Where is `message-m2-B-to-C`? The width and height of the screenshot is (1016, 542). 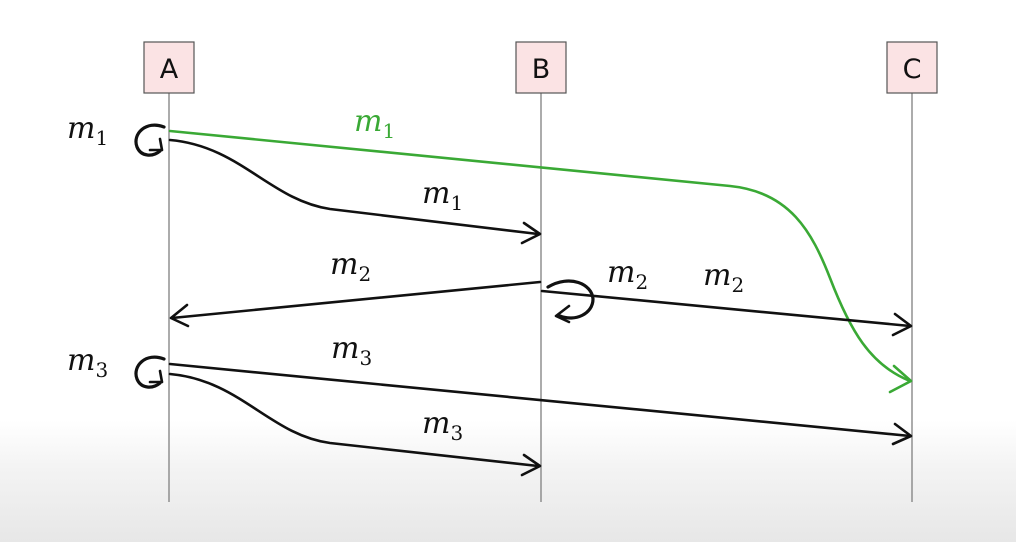 message-m2-B-to-C is located at coordinates (726, 313).